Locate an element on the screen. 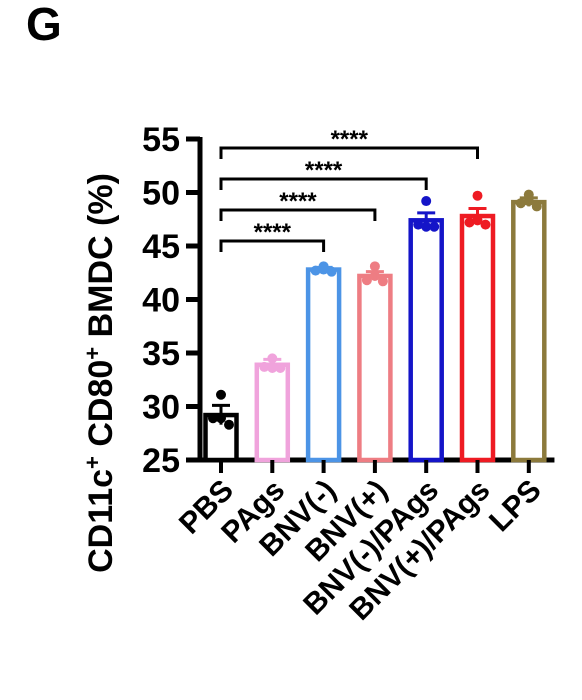  panel-label: G is located at coordinates (44, 25).